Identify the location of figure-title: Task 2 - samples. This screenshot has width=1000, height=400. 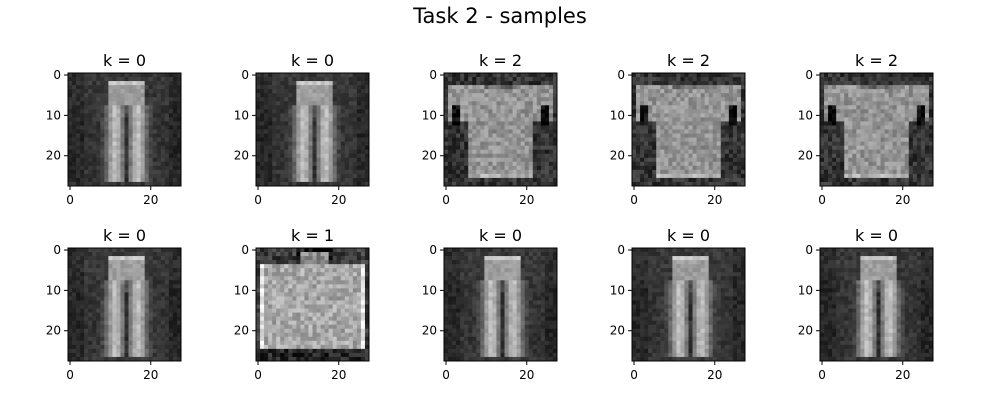
(499, 16).